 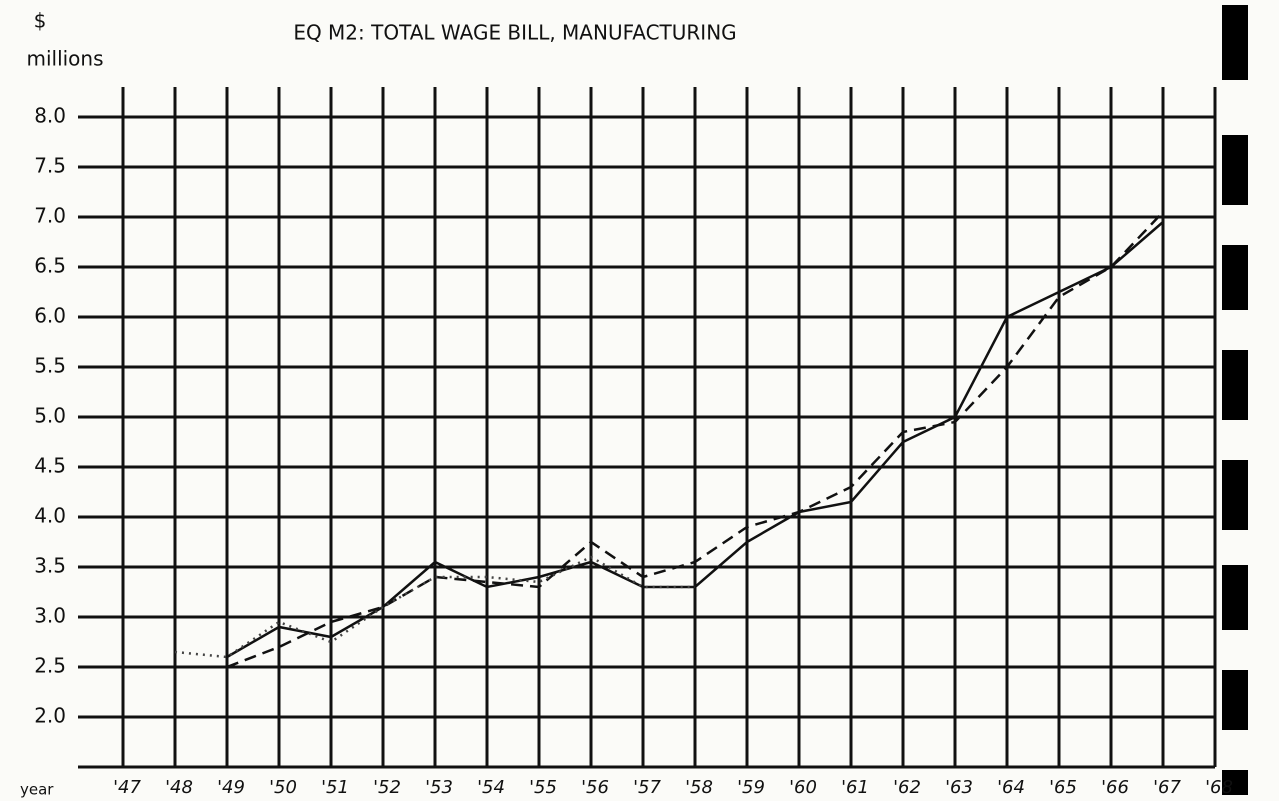 What do you see at coordinates (751, 787) in the screenshot?
I see `x-tick-label: '59` at bounding box center [751, 787].